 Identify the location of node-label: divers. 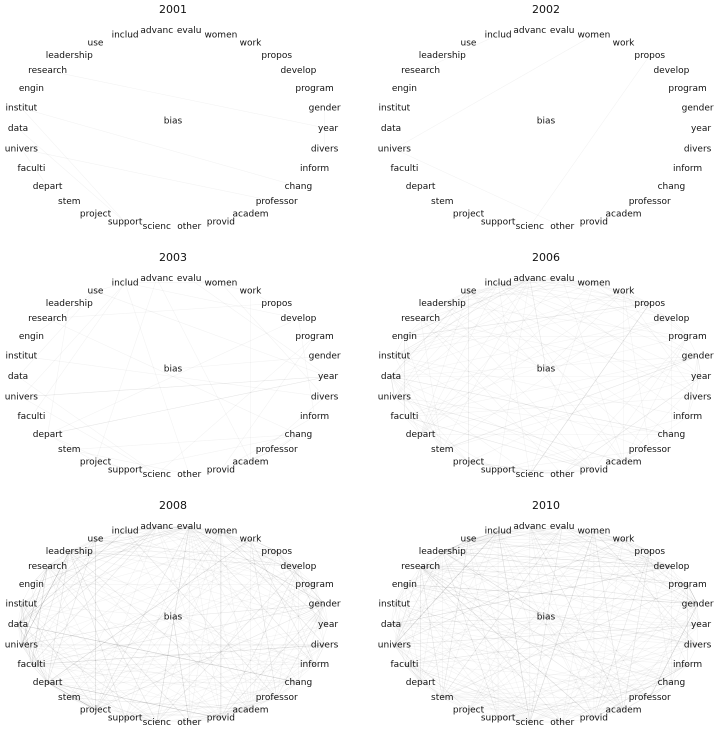
(698, 397).